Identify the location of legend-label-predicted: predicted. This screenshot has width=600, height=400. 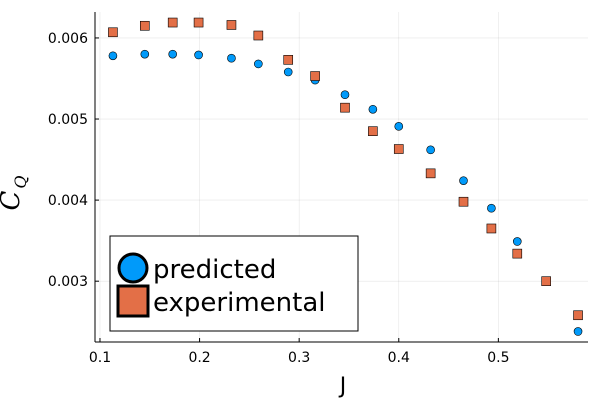
(214, 270).